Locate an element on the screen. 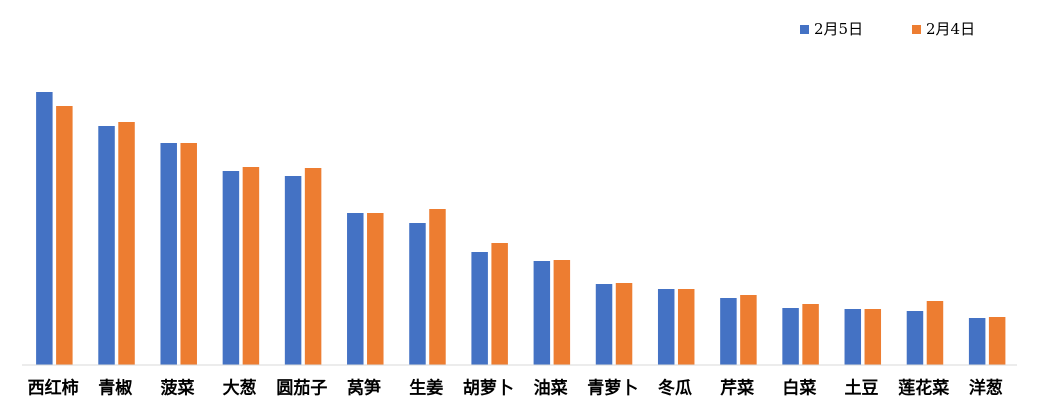 Image resolution: width=1040 pixels, height=415 pixels. x-tick-label: 冬瓜 is located at coordinates (675, 388).